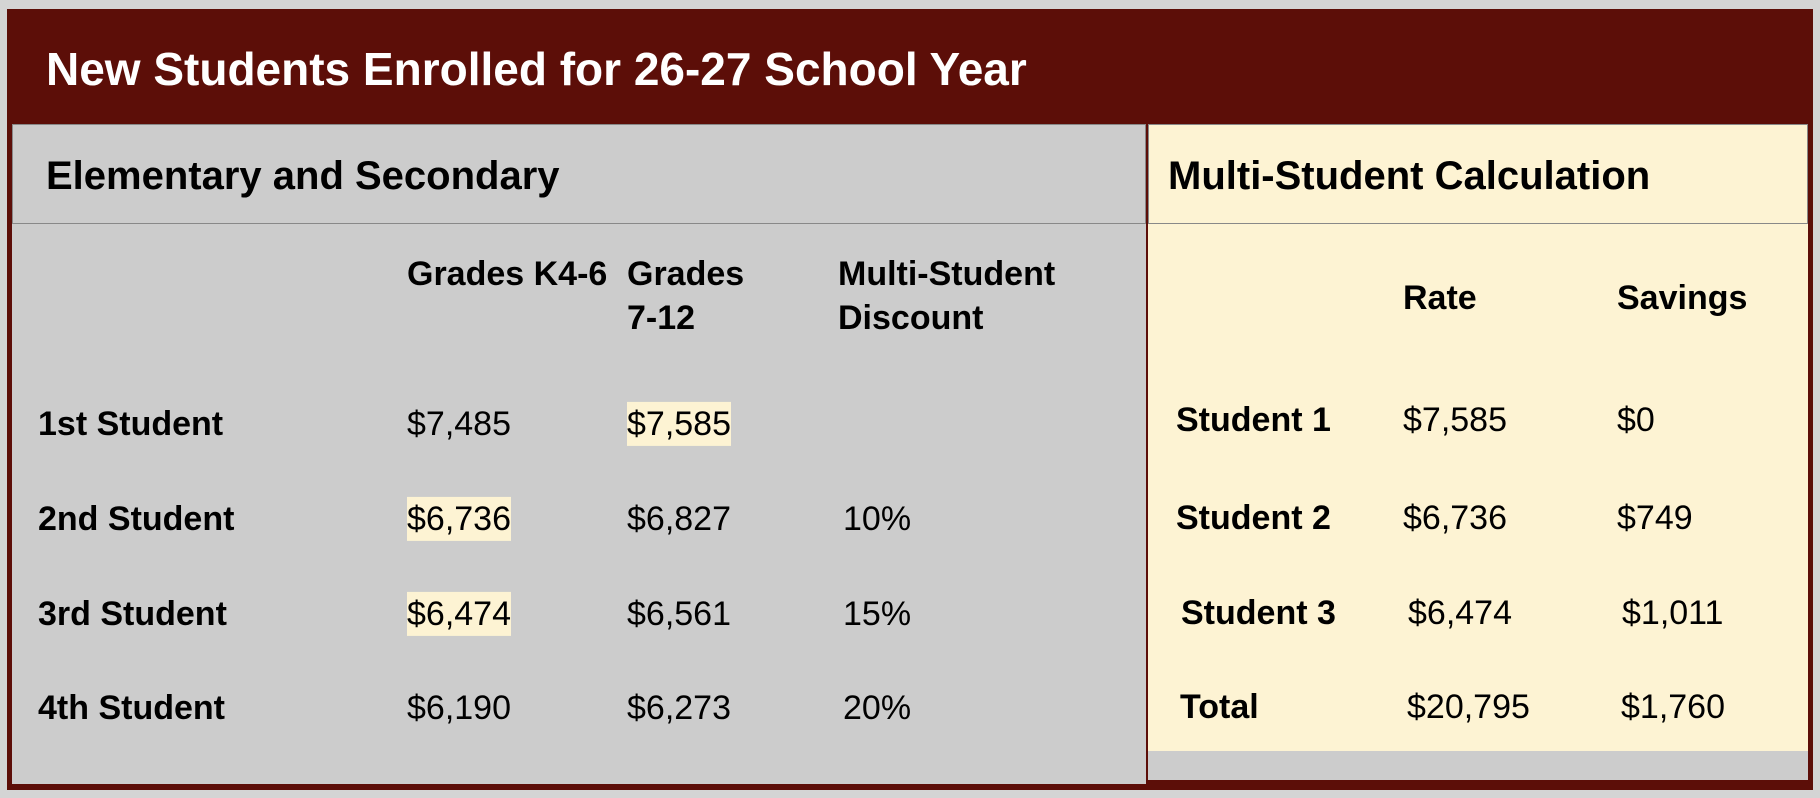 This screenshot has height=798, width=1820. I want to click on right-header, so click(1478, 174).